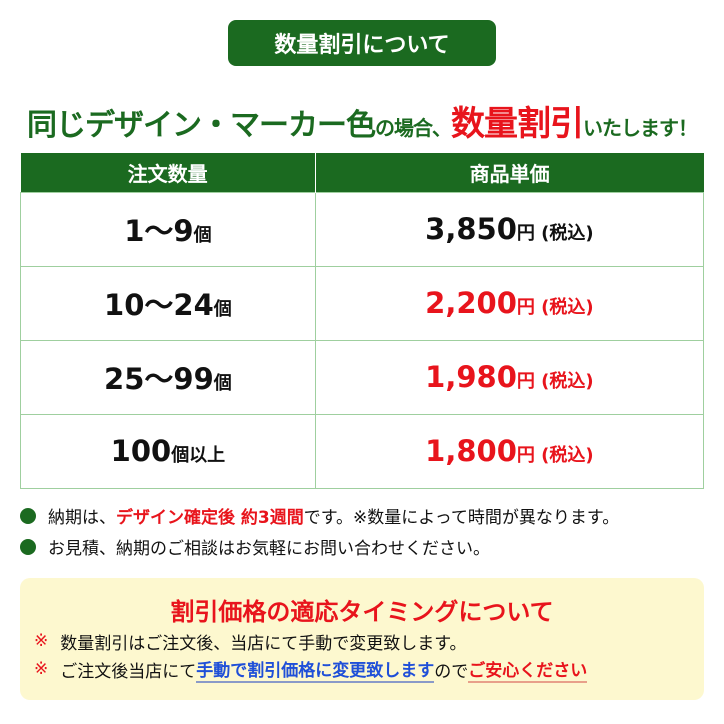 This screenshot has height=724, width=724. Describe the element at coordinates (362, 451) in the screenshot. I see `table-row: 100個以上 1,800円 (税込)` at that location.